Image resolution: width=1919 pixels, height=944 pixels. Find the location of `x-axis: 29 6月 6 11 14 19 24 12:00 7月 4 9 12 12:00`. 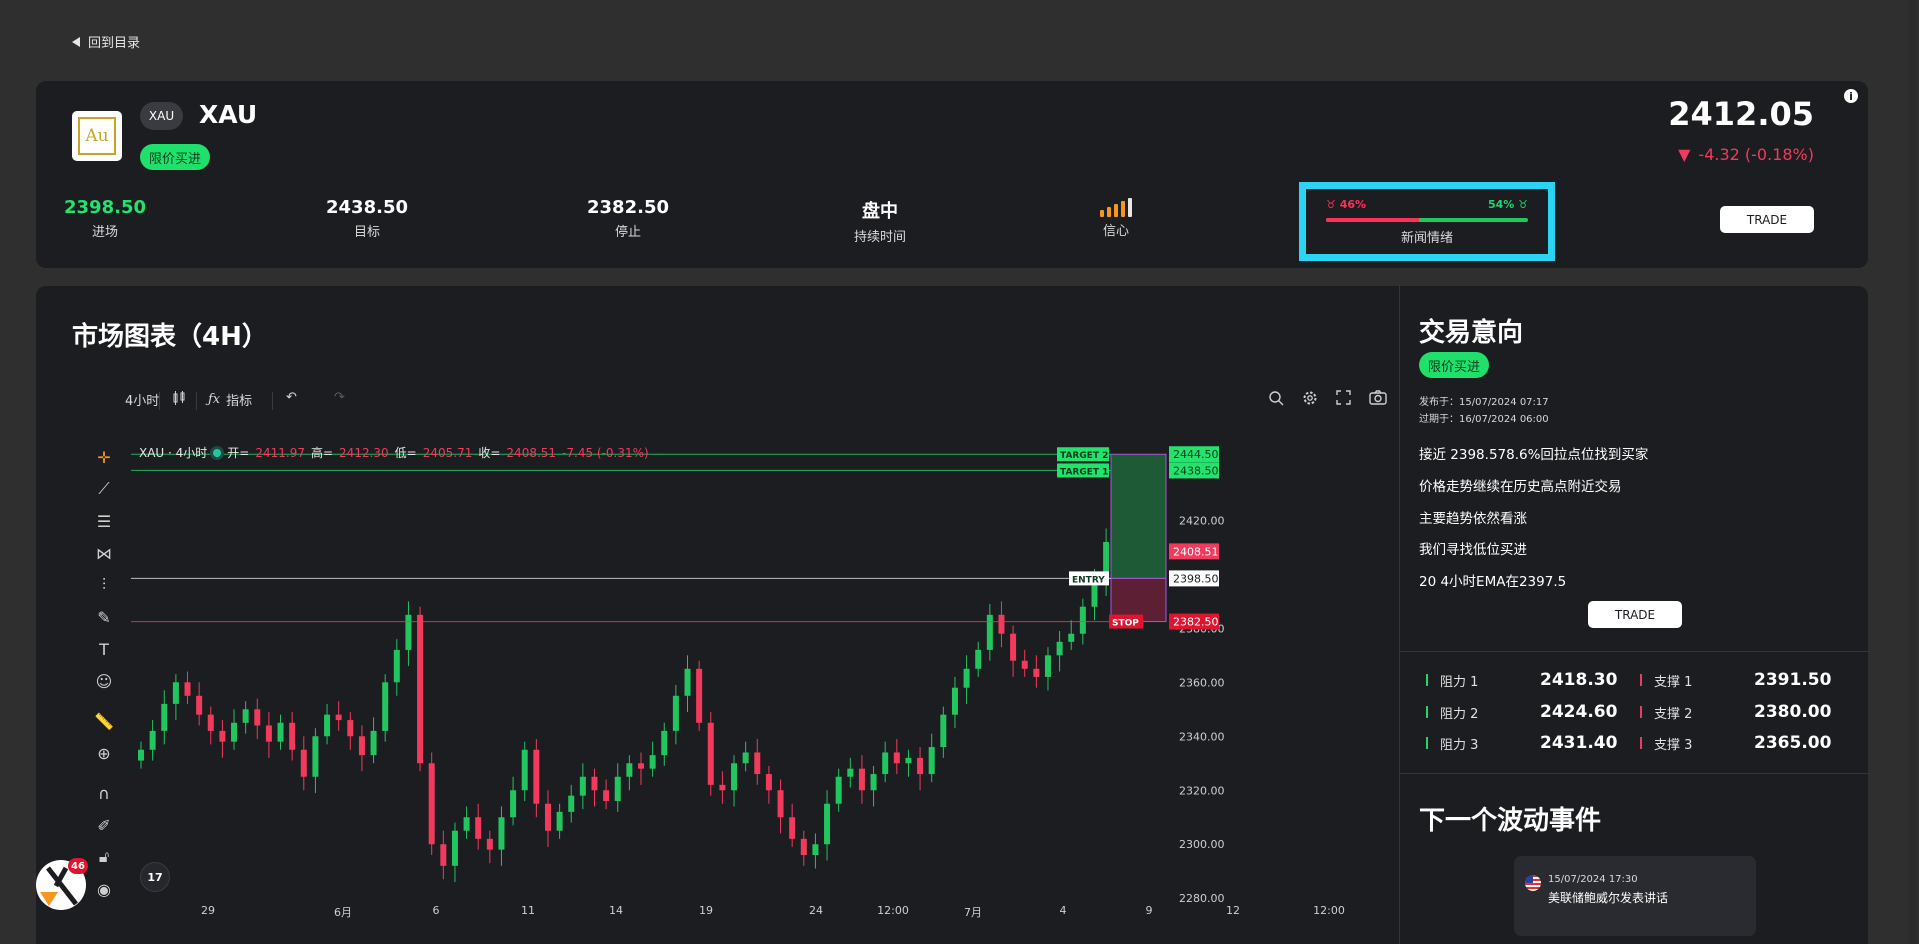

x-axis: 29 6月 6 11 14 19 24 12:00 7月 4 9 12 12:00 is located at coordinates (763, 914).